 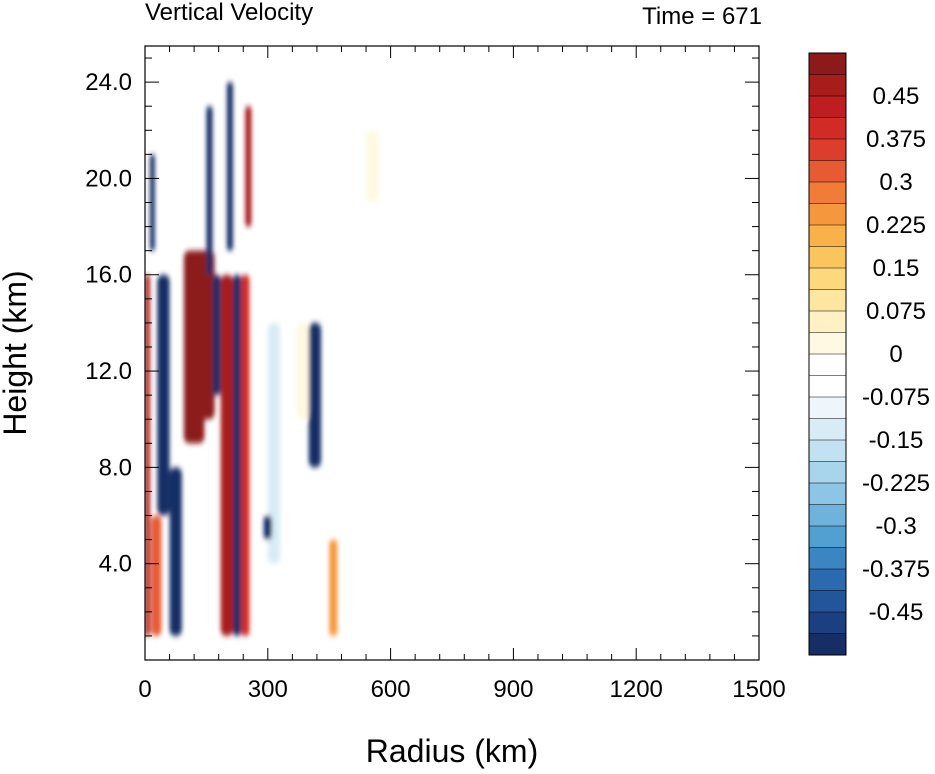 I want to click on colorbar-label: 0.3, so click(x=895, y=182).